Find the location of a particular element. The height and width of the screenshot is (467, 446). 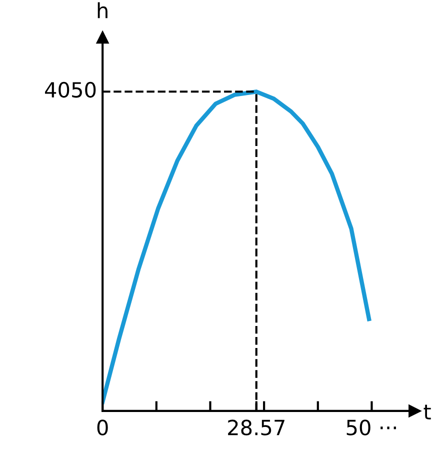

x-tick-label: 28.57 is located at coordinates (256, 428).